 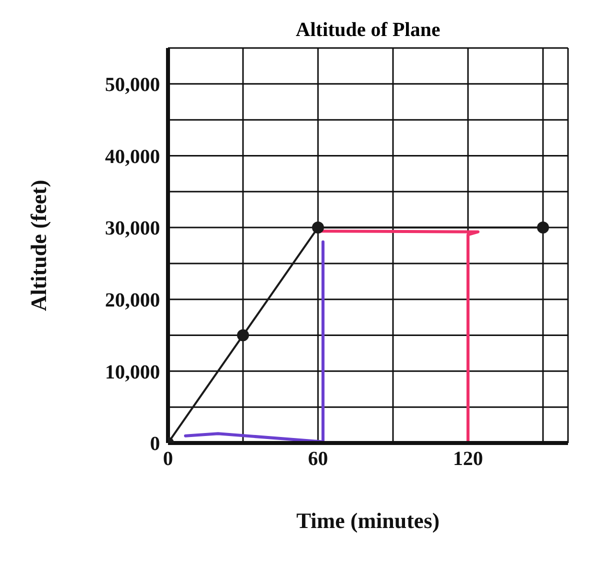 I want to click on x-tick-label: 60, so click(x=318, y=459).